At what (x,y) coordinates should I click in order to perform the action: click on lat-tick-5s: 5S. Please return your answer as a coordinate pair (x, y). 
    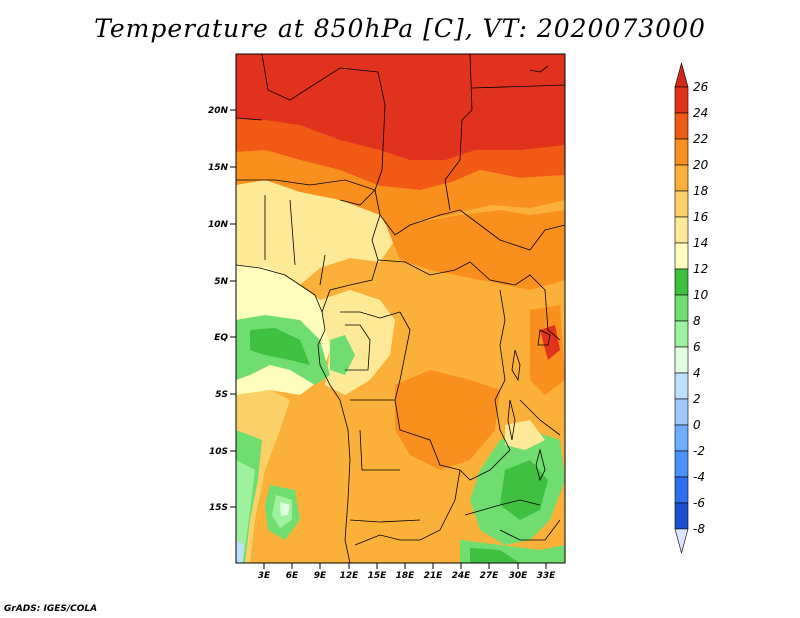
    Looking at the image, I should click on (225, 395).